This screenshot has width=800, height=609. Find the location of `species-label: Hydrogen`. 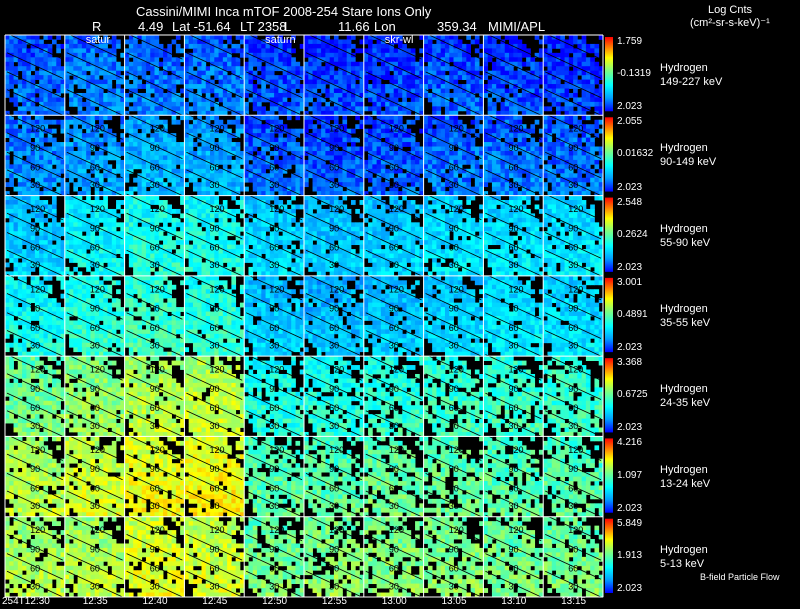

species-label: Hydrogen is located at coordinates (685, 229).